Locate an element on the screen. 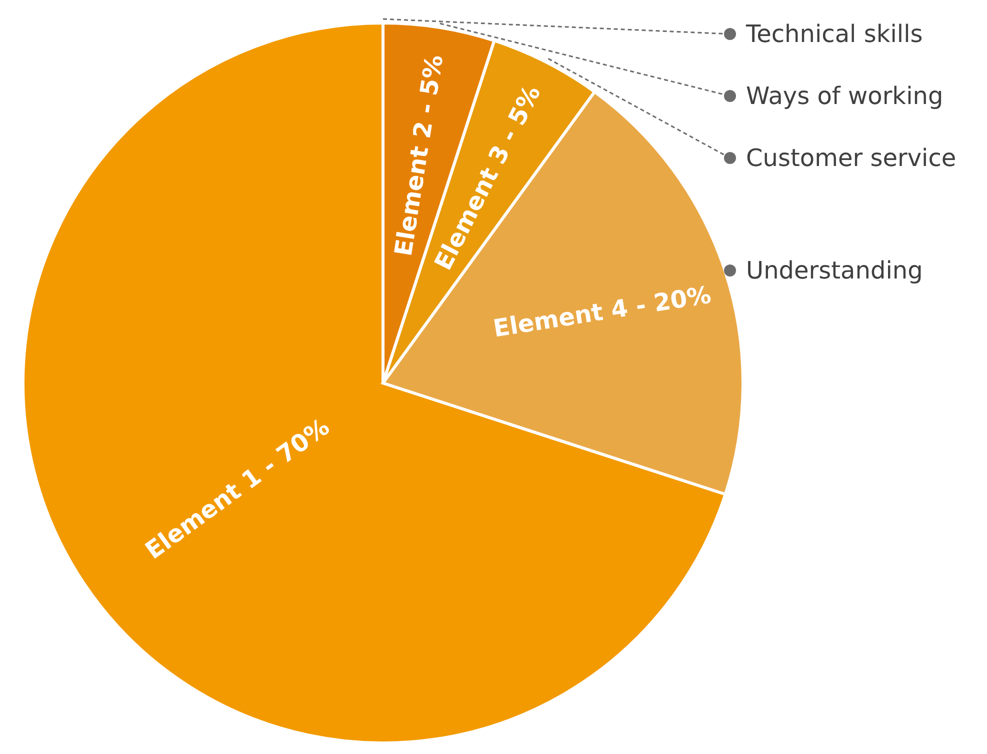 This screenshot has width=987, height=754. slice-label: Element 4 - 20% is located at coordinates (602, 311).